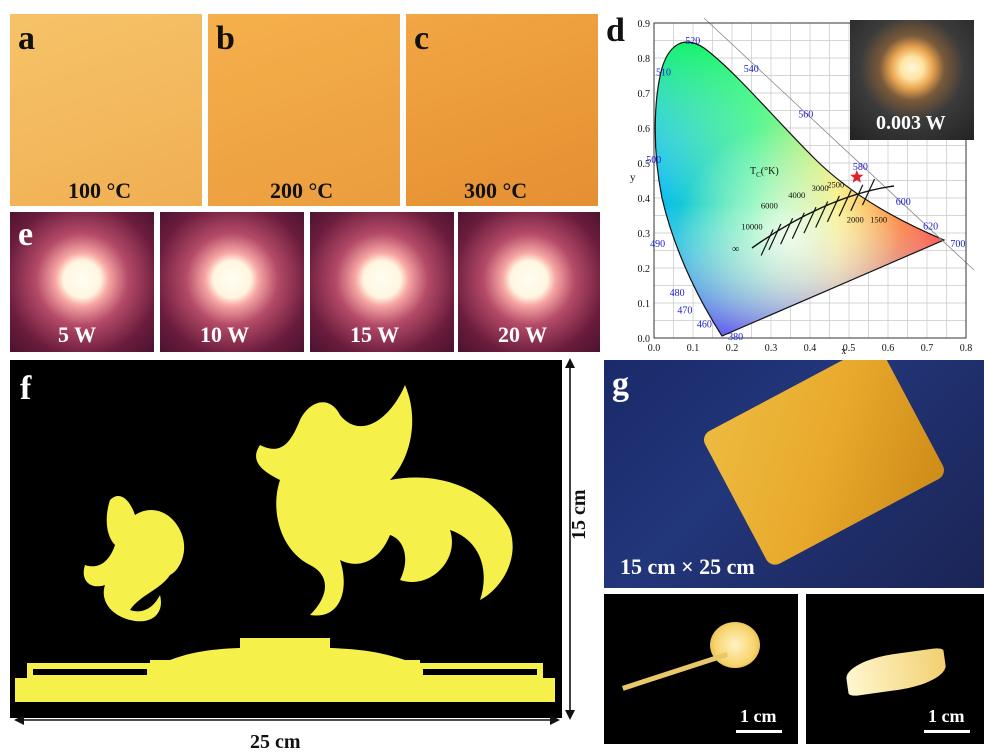  I want to click on panel-label-d: d, so click(615, 30).